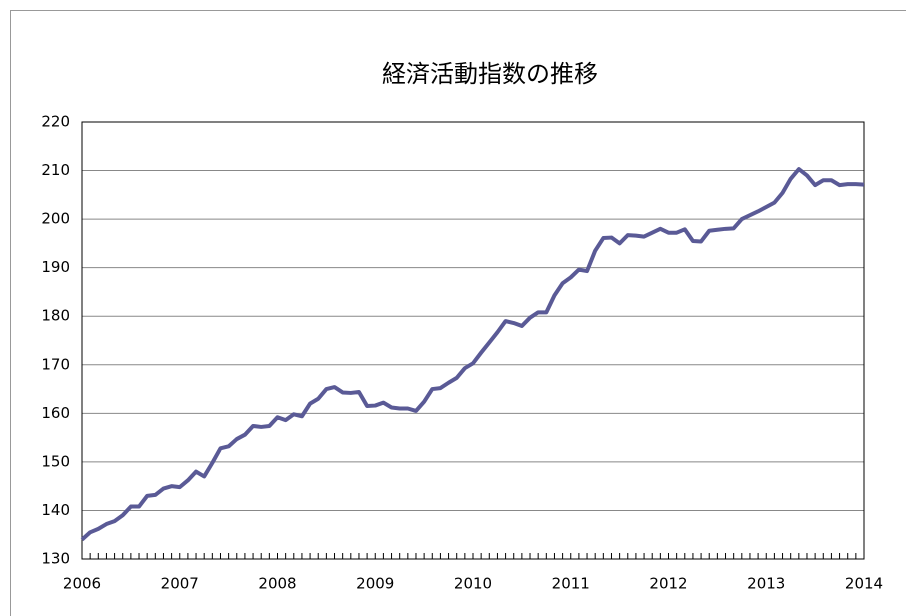  I want to click on x-tick-label: 2010, so click(473, 584).